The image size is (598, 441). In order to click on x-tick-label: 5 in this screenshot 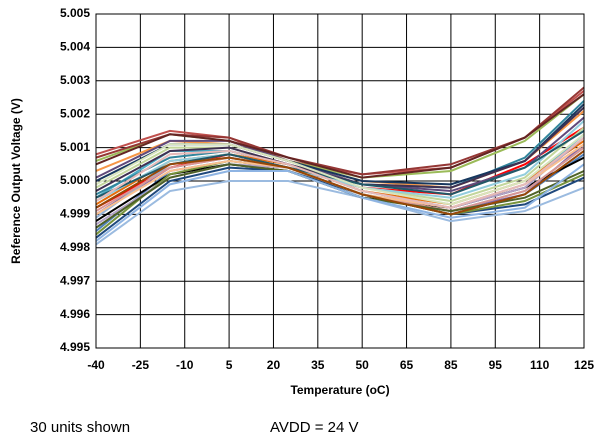, I will do `click(229, 365)`.